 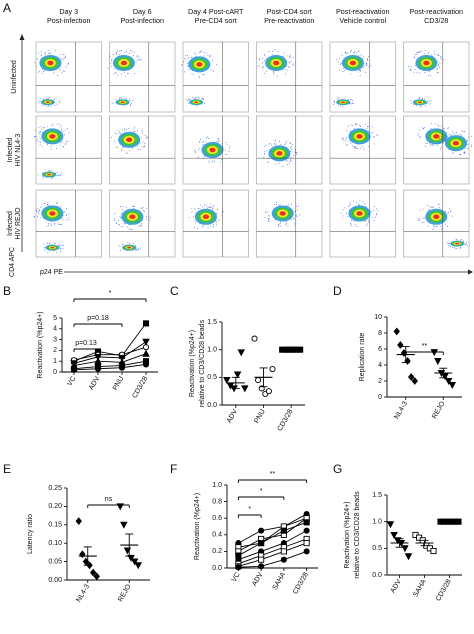 What do you see at coordinates (347, 534) in the screenshot?
I see `y-axis-label: Reactivation (%p24+)` at bounding box center [347, 534].